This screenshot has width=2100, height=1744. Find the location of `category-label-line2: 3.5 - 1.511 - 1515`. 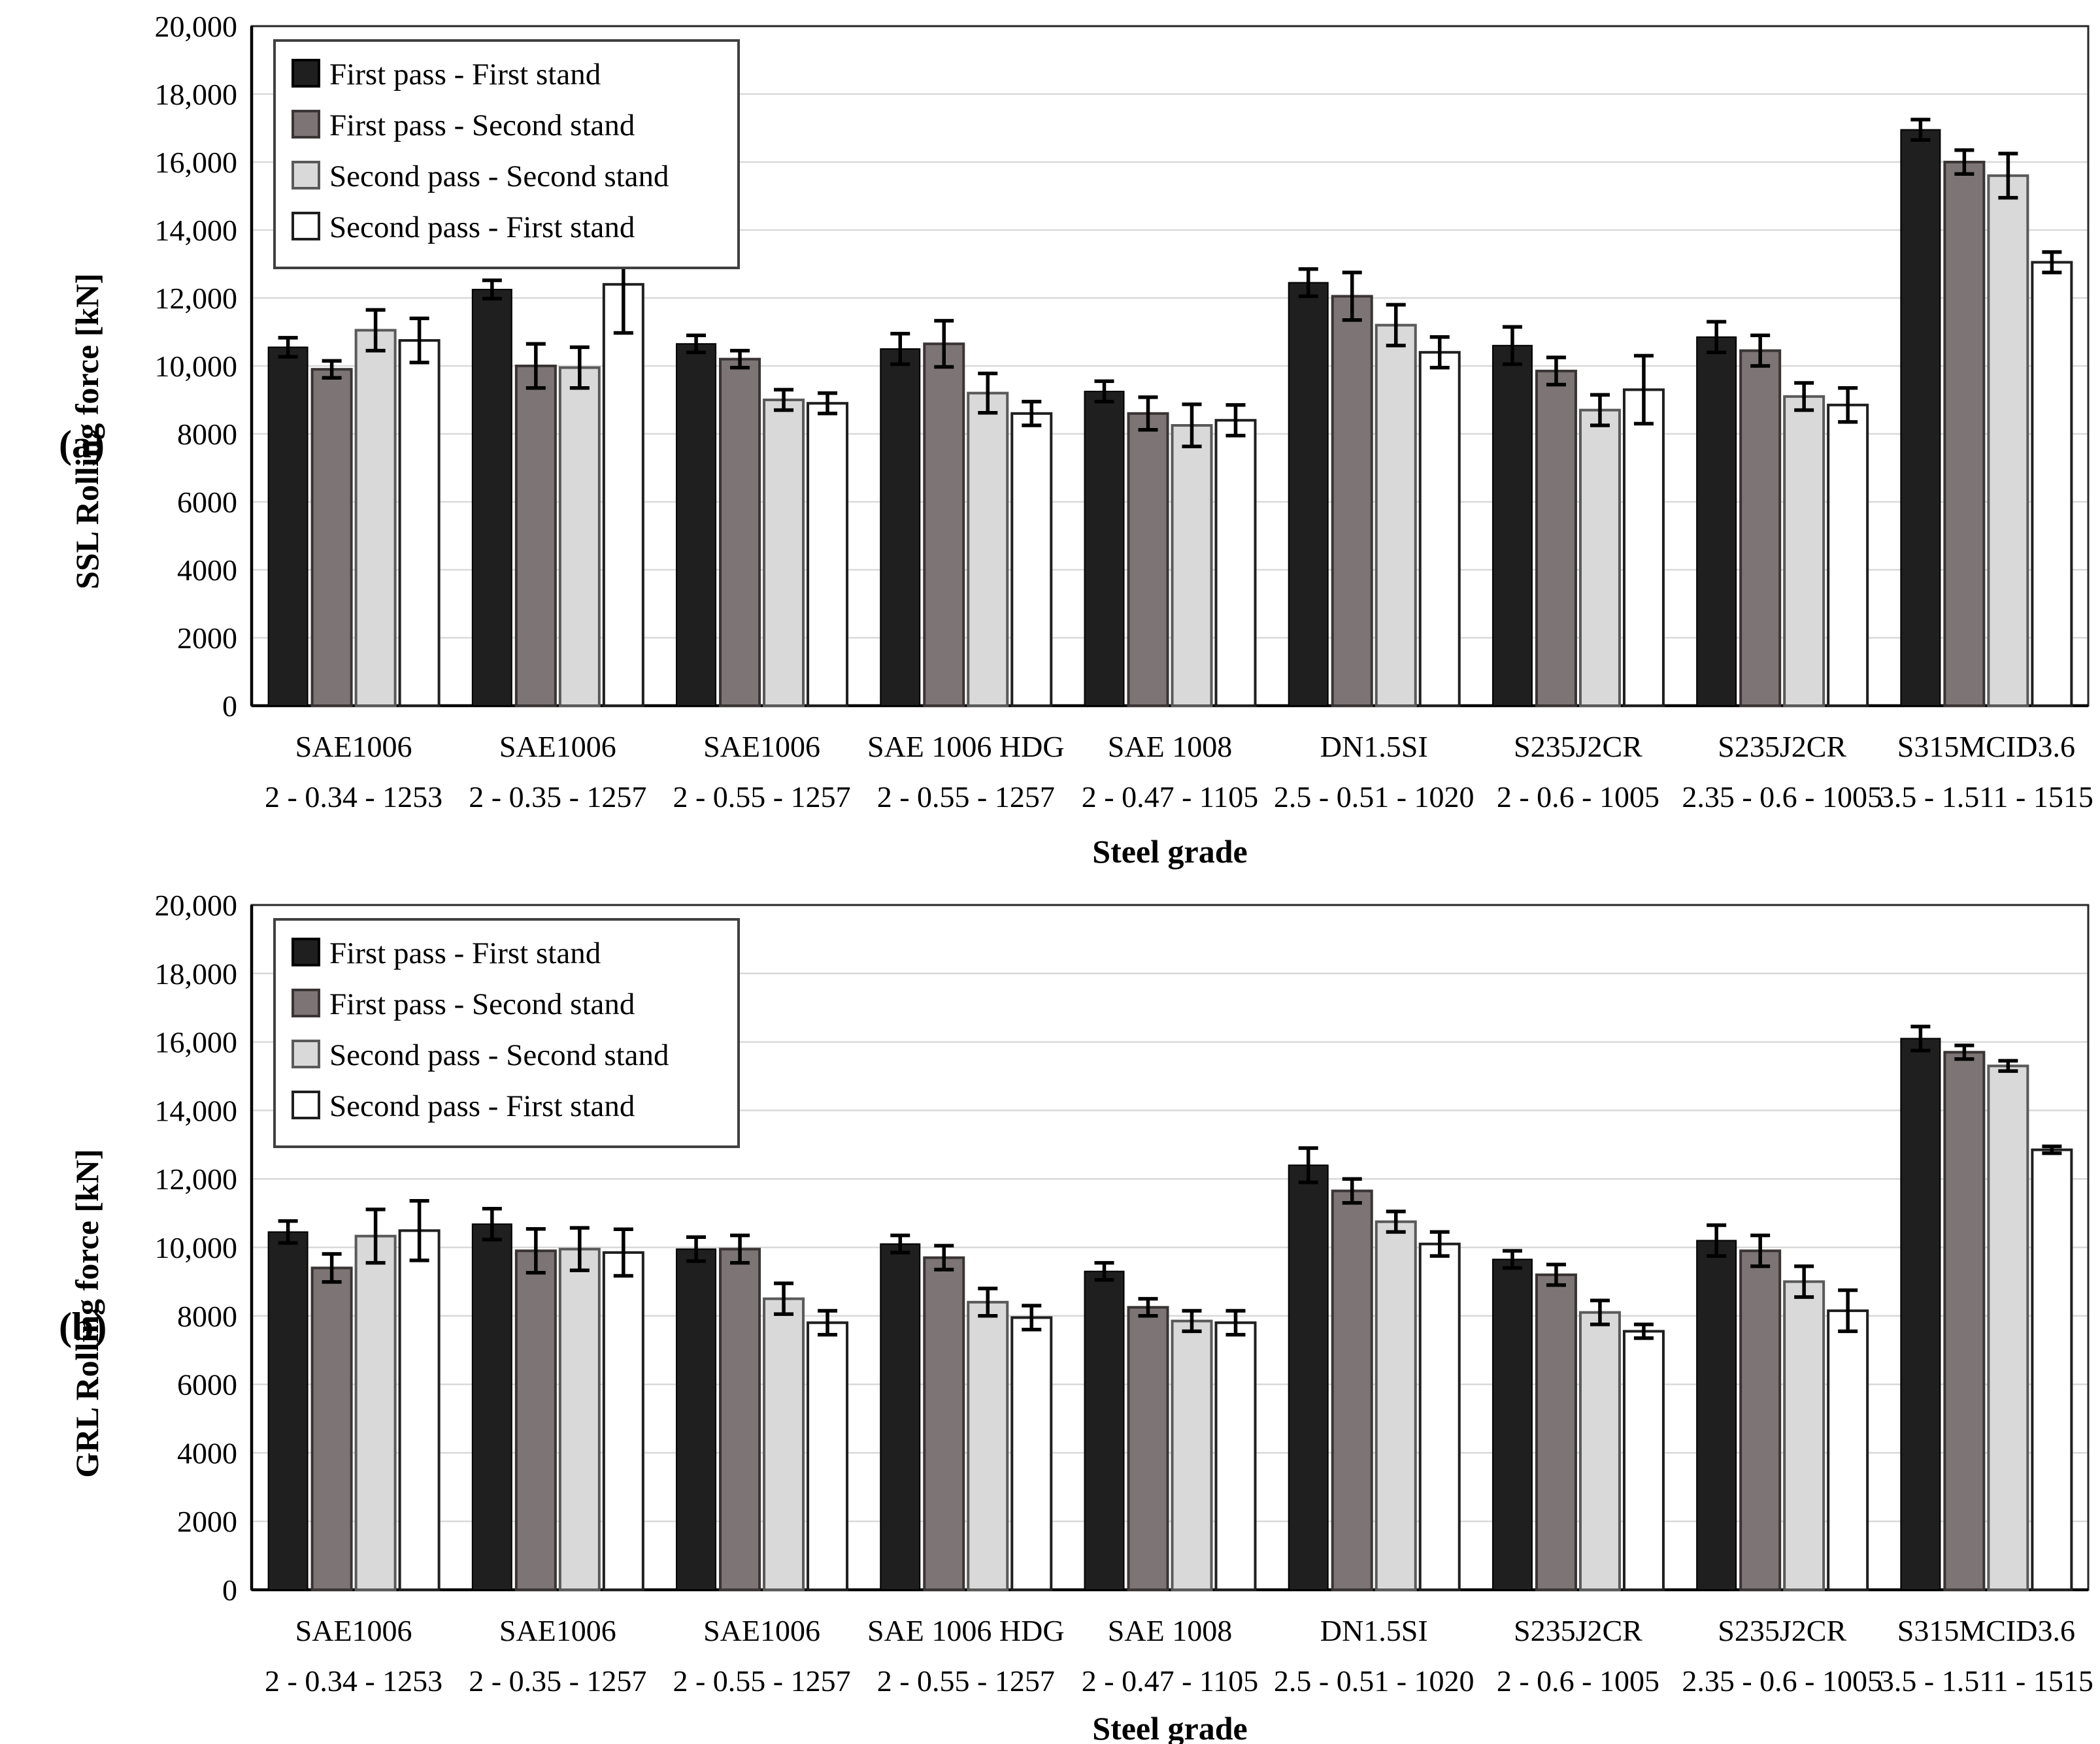

category-label-line2: 3.5 - 1.511 - 1515 is located at coordinates (1986, 797).